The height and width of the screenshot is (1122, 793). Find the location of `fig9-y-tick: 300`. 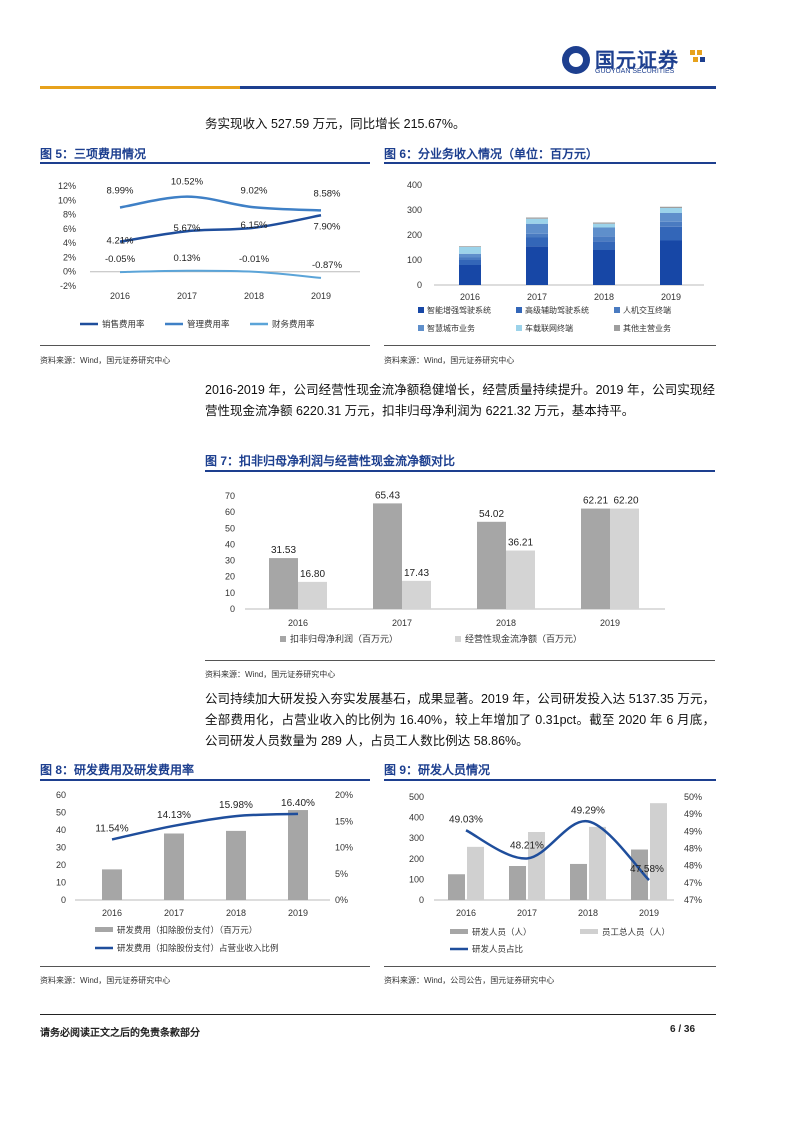

fig9-y-tick: 300 is located at coordinates (416, 838).